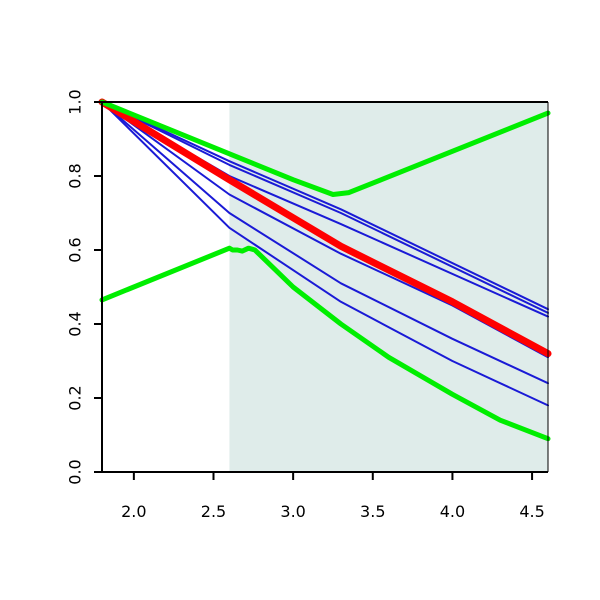 The width and height of the screenshot is (600, 600). I want to click on y-tick-label: 0.2, so click(75, 397).